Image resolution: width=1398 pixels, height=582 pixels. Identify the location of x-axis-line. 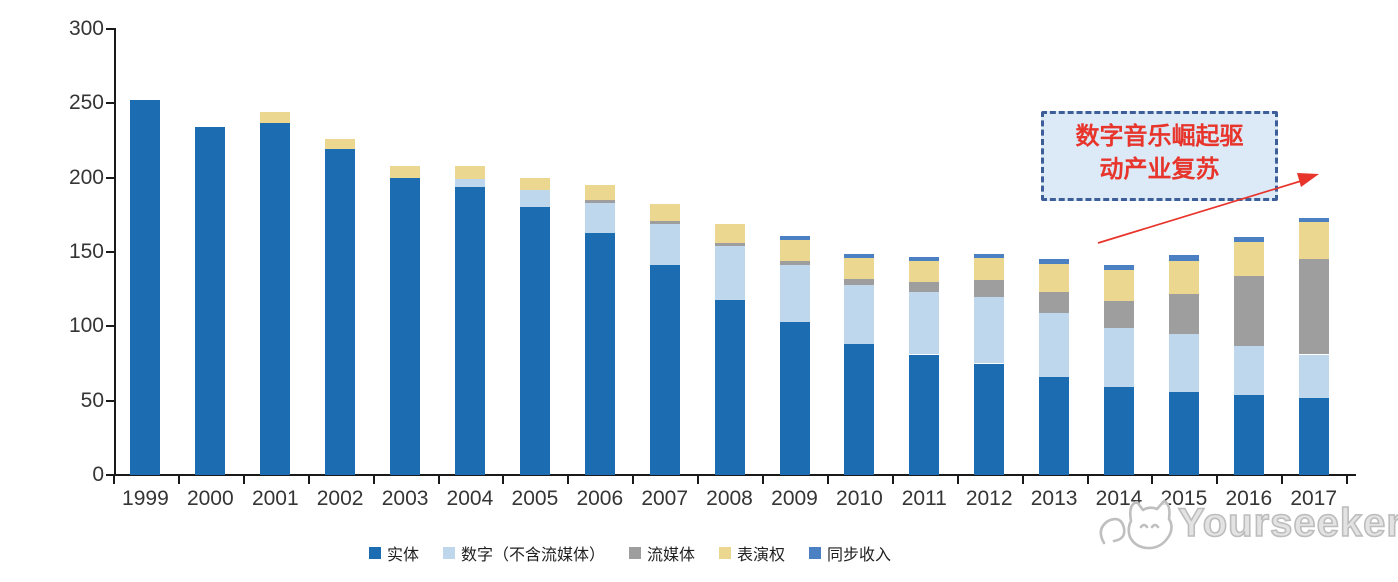
(734, 475).